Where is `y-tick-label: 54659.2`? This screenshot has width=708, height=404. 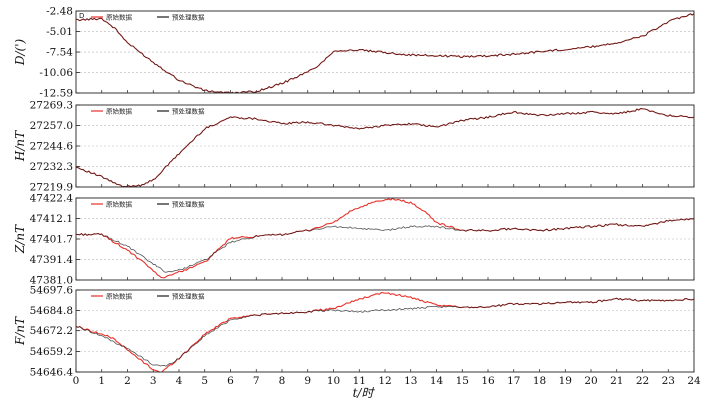
y-tick-label: 54659.2 is located at coordinates (51, 352).